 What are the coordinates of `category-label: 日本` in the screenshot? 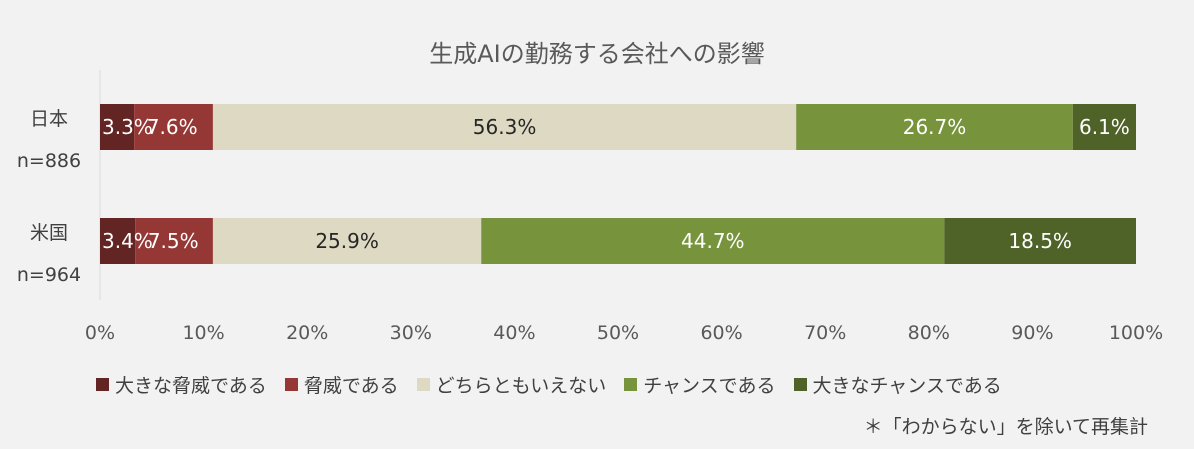 It's located at (49, 119).